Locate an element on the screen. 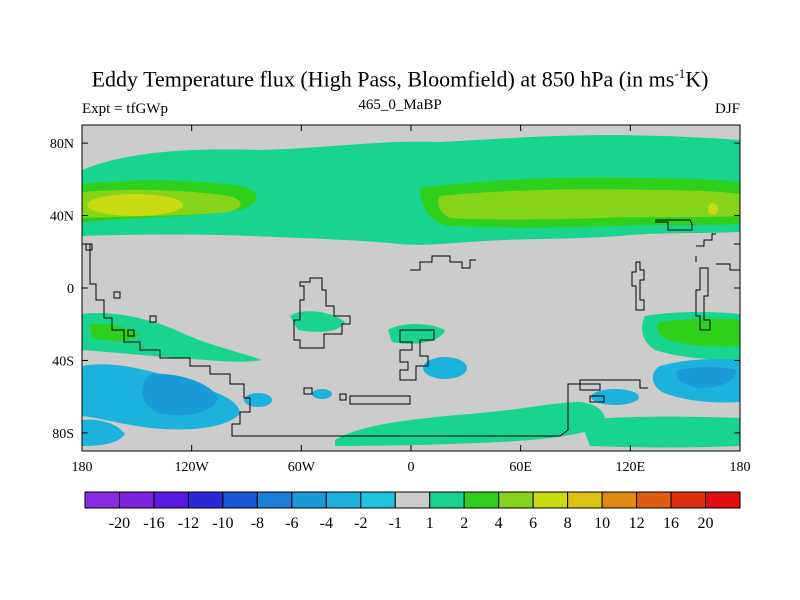 This screenshot has width=800, height=600. x-tick-label: 60E is located at coordinates (520, 467).